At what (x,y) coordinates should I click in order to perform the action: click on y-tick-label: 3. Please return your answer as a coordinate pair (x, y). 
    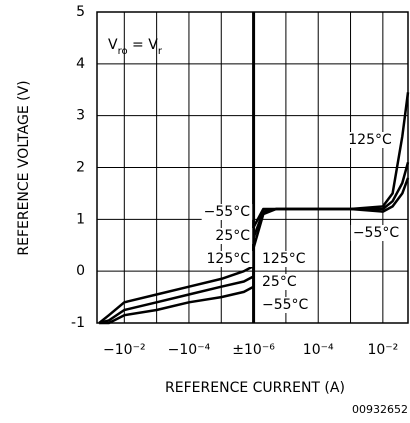
    Looking at the image, I should click on (80, 116).